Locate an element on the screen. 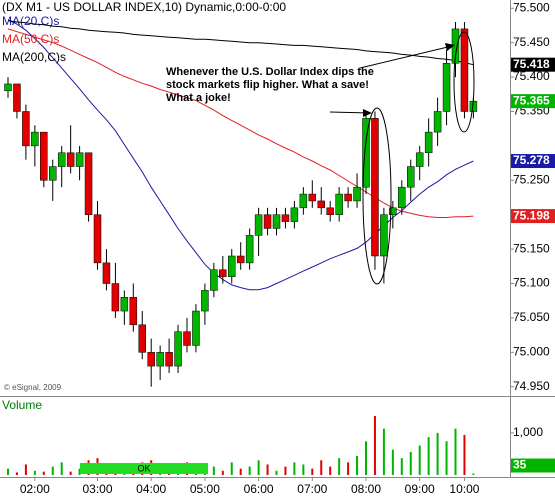  last-value-label: 75.198 is located at coordinates (531, 215).